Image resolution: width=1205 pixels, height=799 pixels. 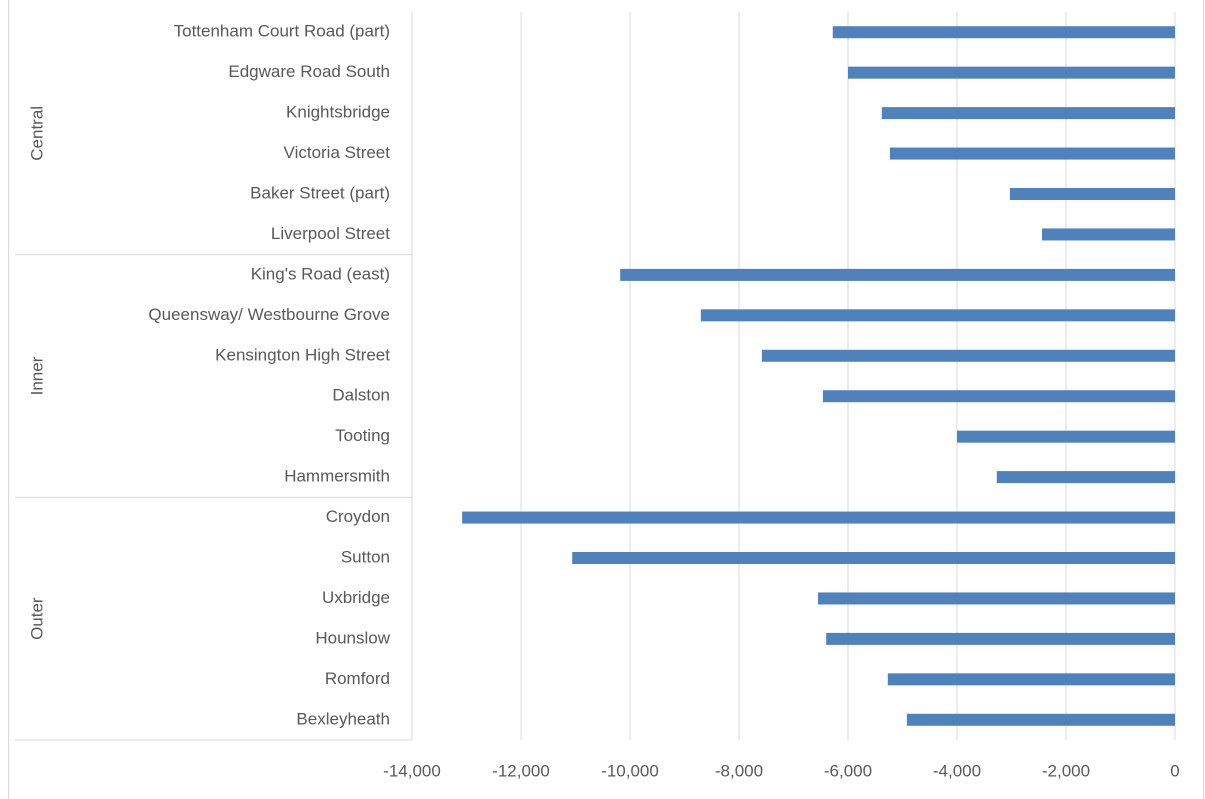 What do you see at coordinates (848, 770) in the screenshot?
I see `x-tick-label: -6,000` at bounding box center [848, 770].